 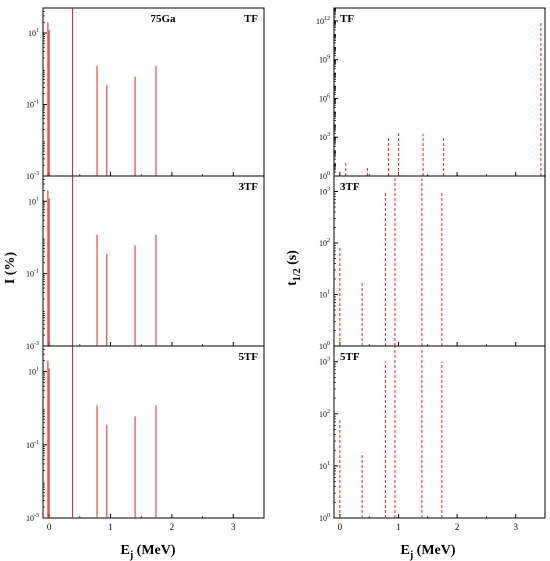 What do you see at coordinates (324, 98) in the screenshot?
I see `y-tick-label: 10⁶` at bounding box center [324, 98].